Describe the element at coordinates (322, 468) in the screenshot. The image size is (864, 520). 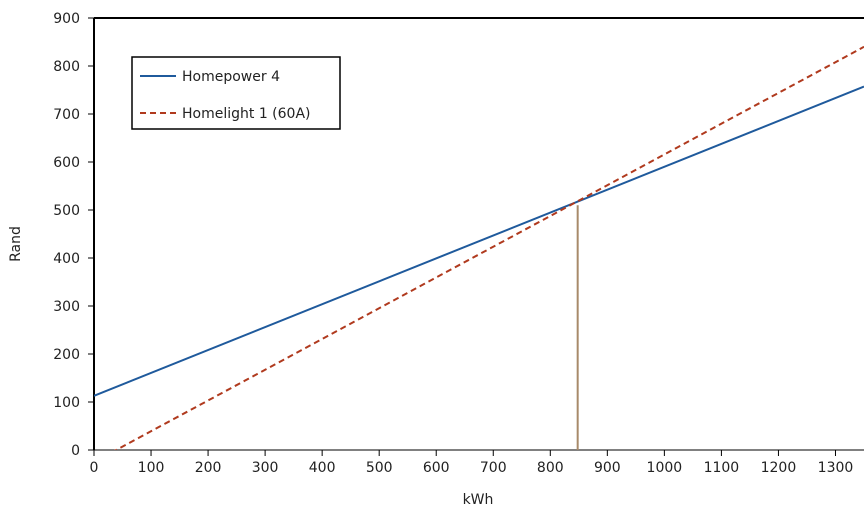
I see `x-tick-label: 400` at that location.